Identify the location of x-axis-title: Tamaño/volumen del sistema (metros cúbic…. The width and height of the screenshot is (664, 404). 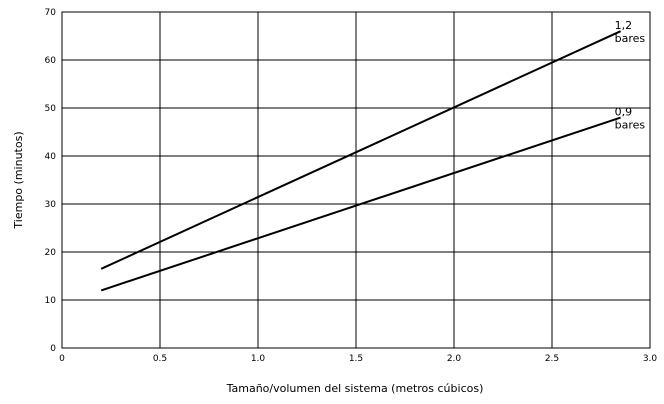
(355, 388).